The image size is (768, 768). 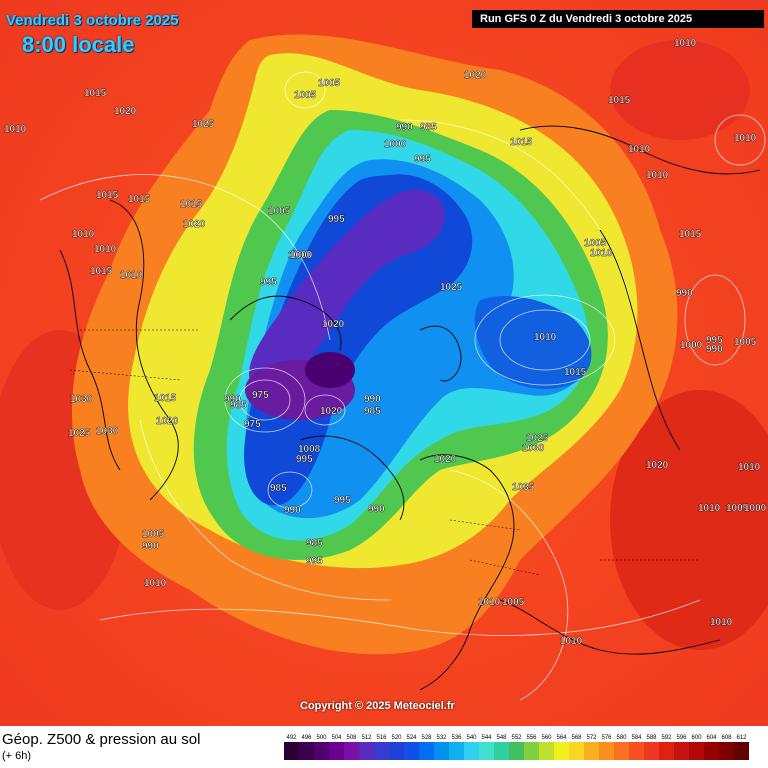 What do you see at coordinates (291, 738) in the screenshot?
I see `legend-tick-label: 492` at bounding box center [291, 738].